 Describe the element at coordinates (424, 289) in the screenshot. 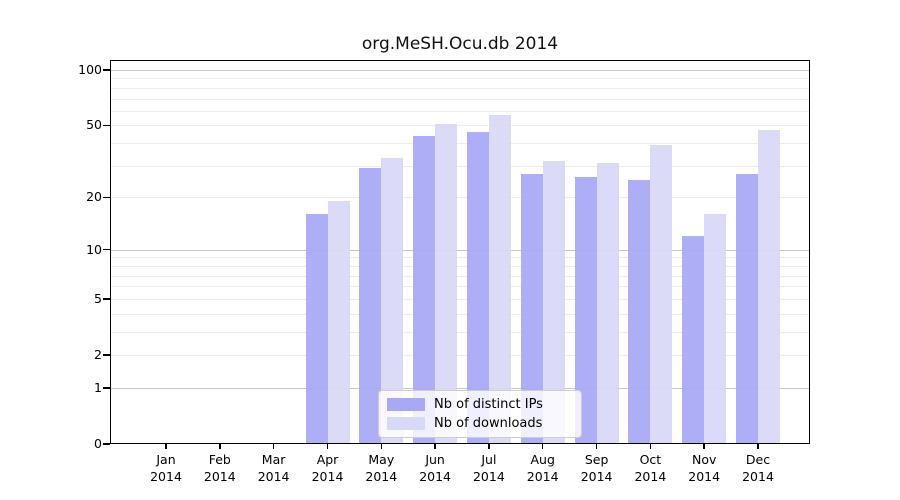

I see `bar-distinct-ips-jun` at that location.